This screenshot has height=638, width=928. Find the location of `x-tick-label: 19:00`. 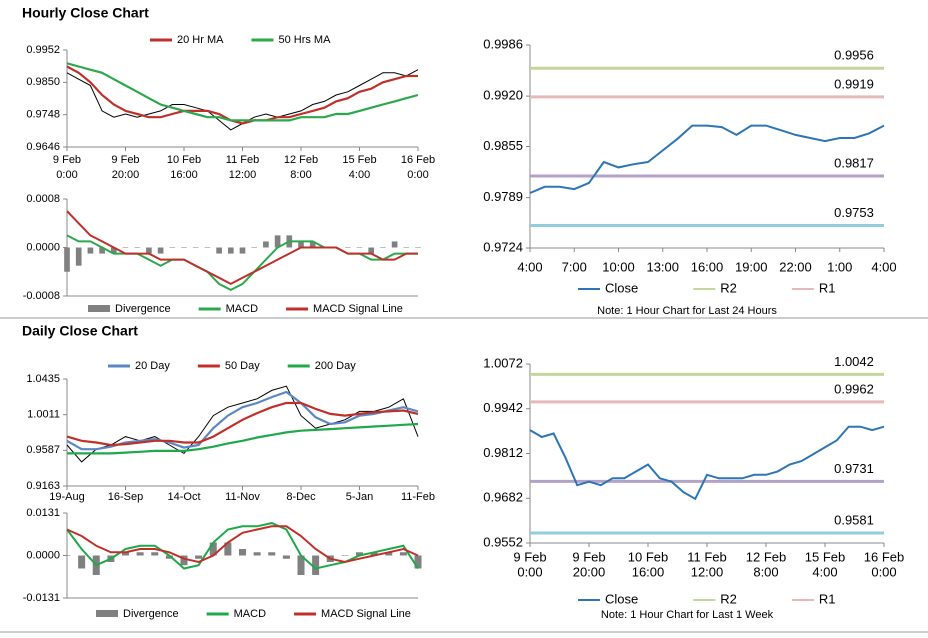

x-tick-label: 19:00 is located at coordinates (751, 266).